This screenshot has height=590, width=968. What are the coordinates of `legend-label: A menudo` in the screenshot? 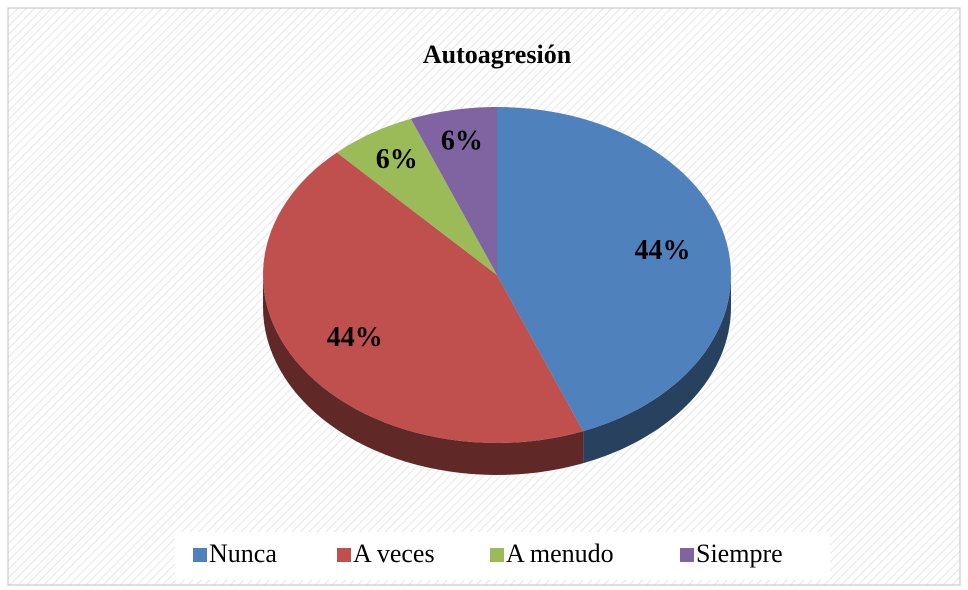 It's located at (560, 553).